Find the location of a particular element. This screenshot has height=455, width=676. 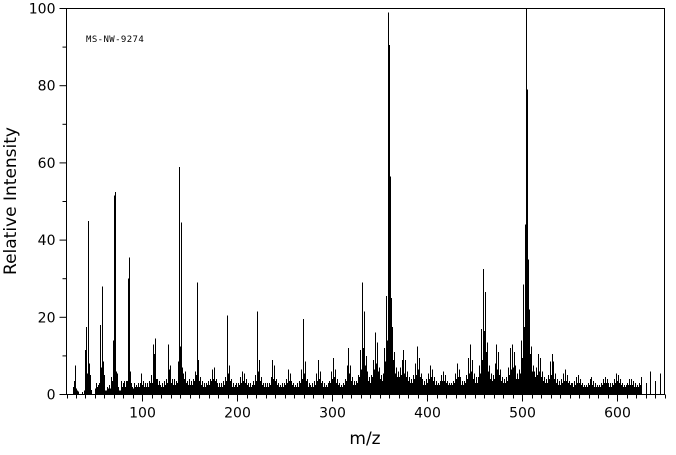

y-axis-title: Relative Intensity is located at coordinates (11, 201).